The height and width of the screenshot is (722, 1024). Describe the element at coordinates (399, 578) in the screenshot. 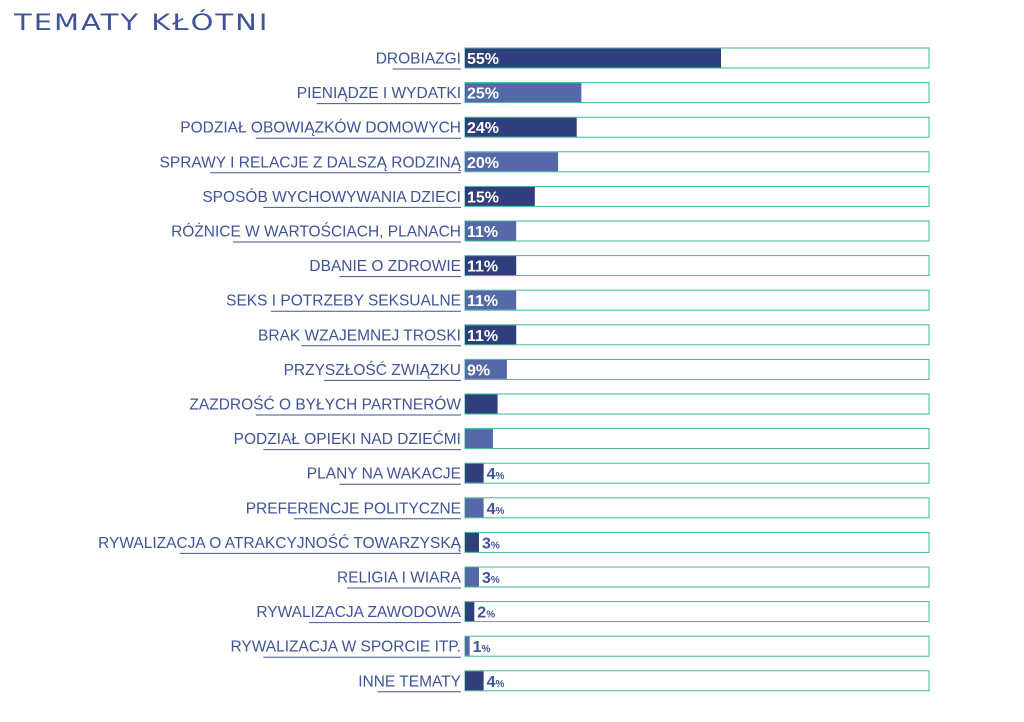

I see `category-label: RELIGIA I WIARA` at that location.